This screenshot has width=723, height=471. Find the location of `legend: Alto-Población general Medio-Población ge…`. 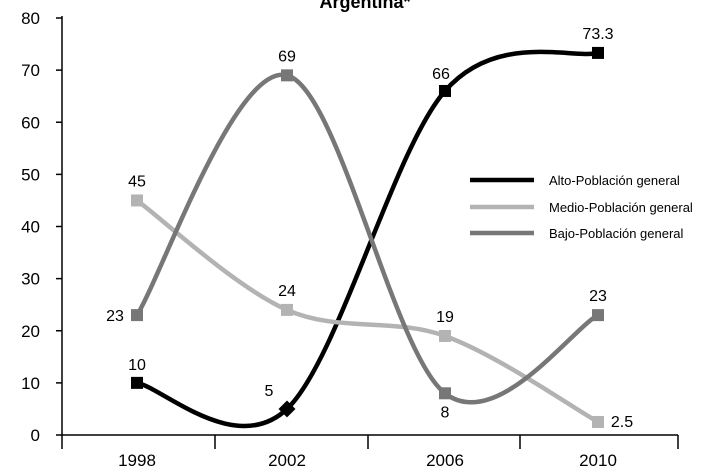

legend: Alto-Población general Medio-Población ge… is located at coordinates (581, 207).